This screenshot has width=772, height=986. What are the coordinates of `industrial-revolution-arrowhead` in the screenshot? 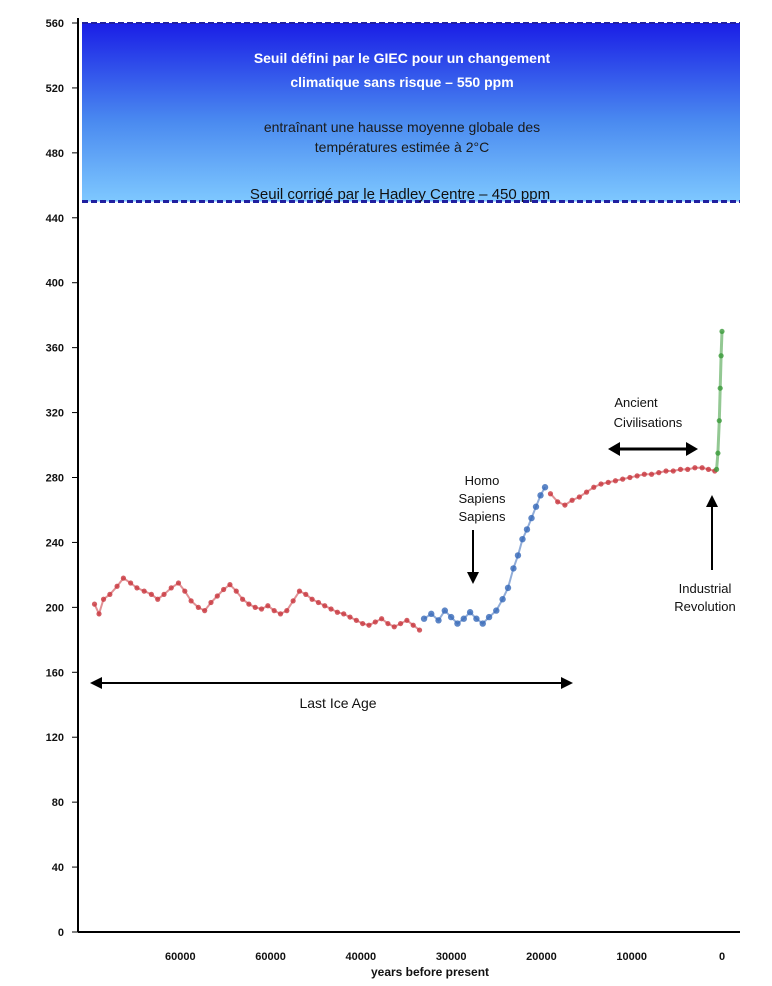 It's located at (712, 501).